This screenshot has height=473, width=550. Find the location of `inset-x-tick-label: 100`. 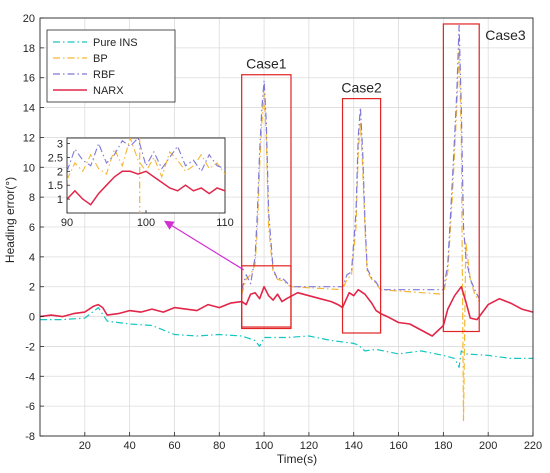

inset-x-tick-label: 100 is located at coordinates (146, 223).